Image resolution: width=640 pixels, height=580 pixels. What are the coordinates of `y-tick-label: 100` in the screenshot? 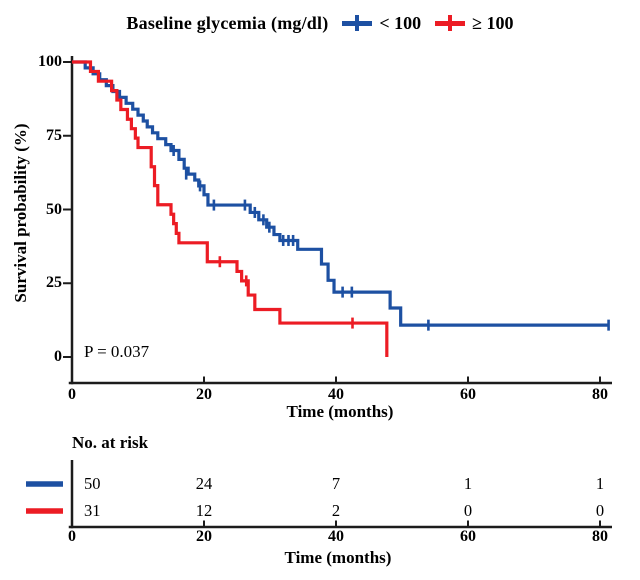 It's located at (50, 61).